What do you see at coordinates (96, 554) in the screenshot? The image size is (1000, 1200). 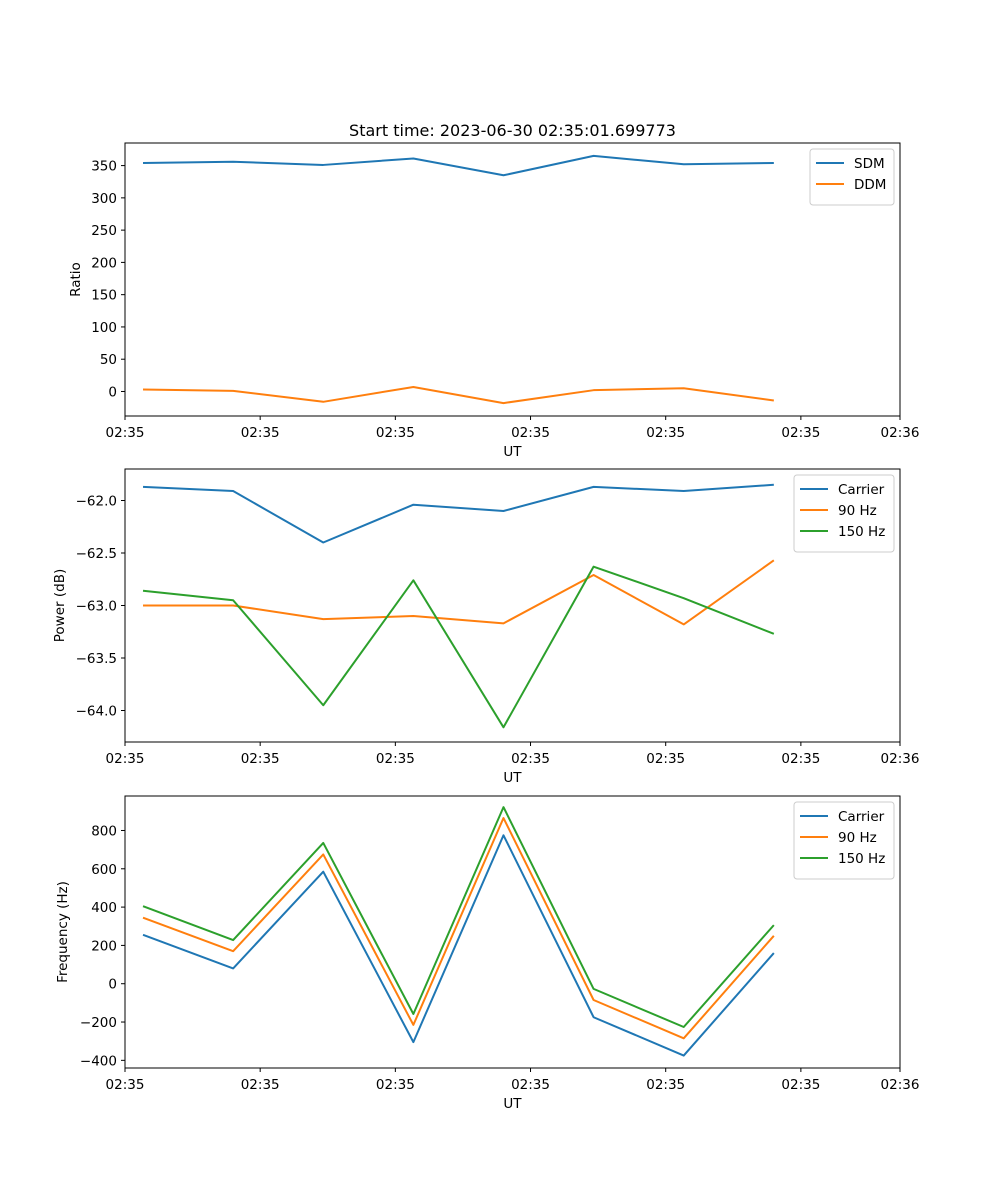 I see `y-tick-label: −62.5` at bounding box center [96, 554].